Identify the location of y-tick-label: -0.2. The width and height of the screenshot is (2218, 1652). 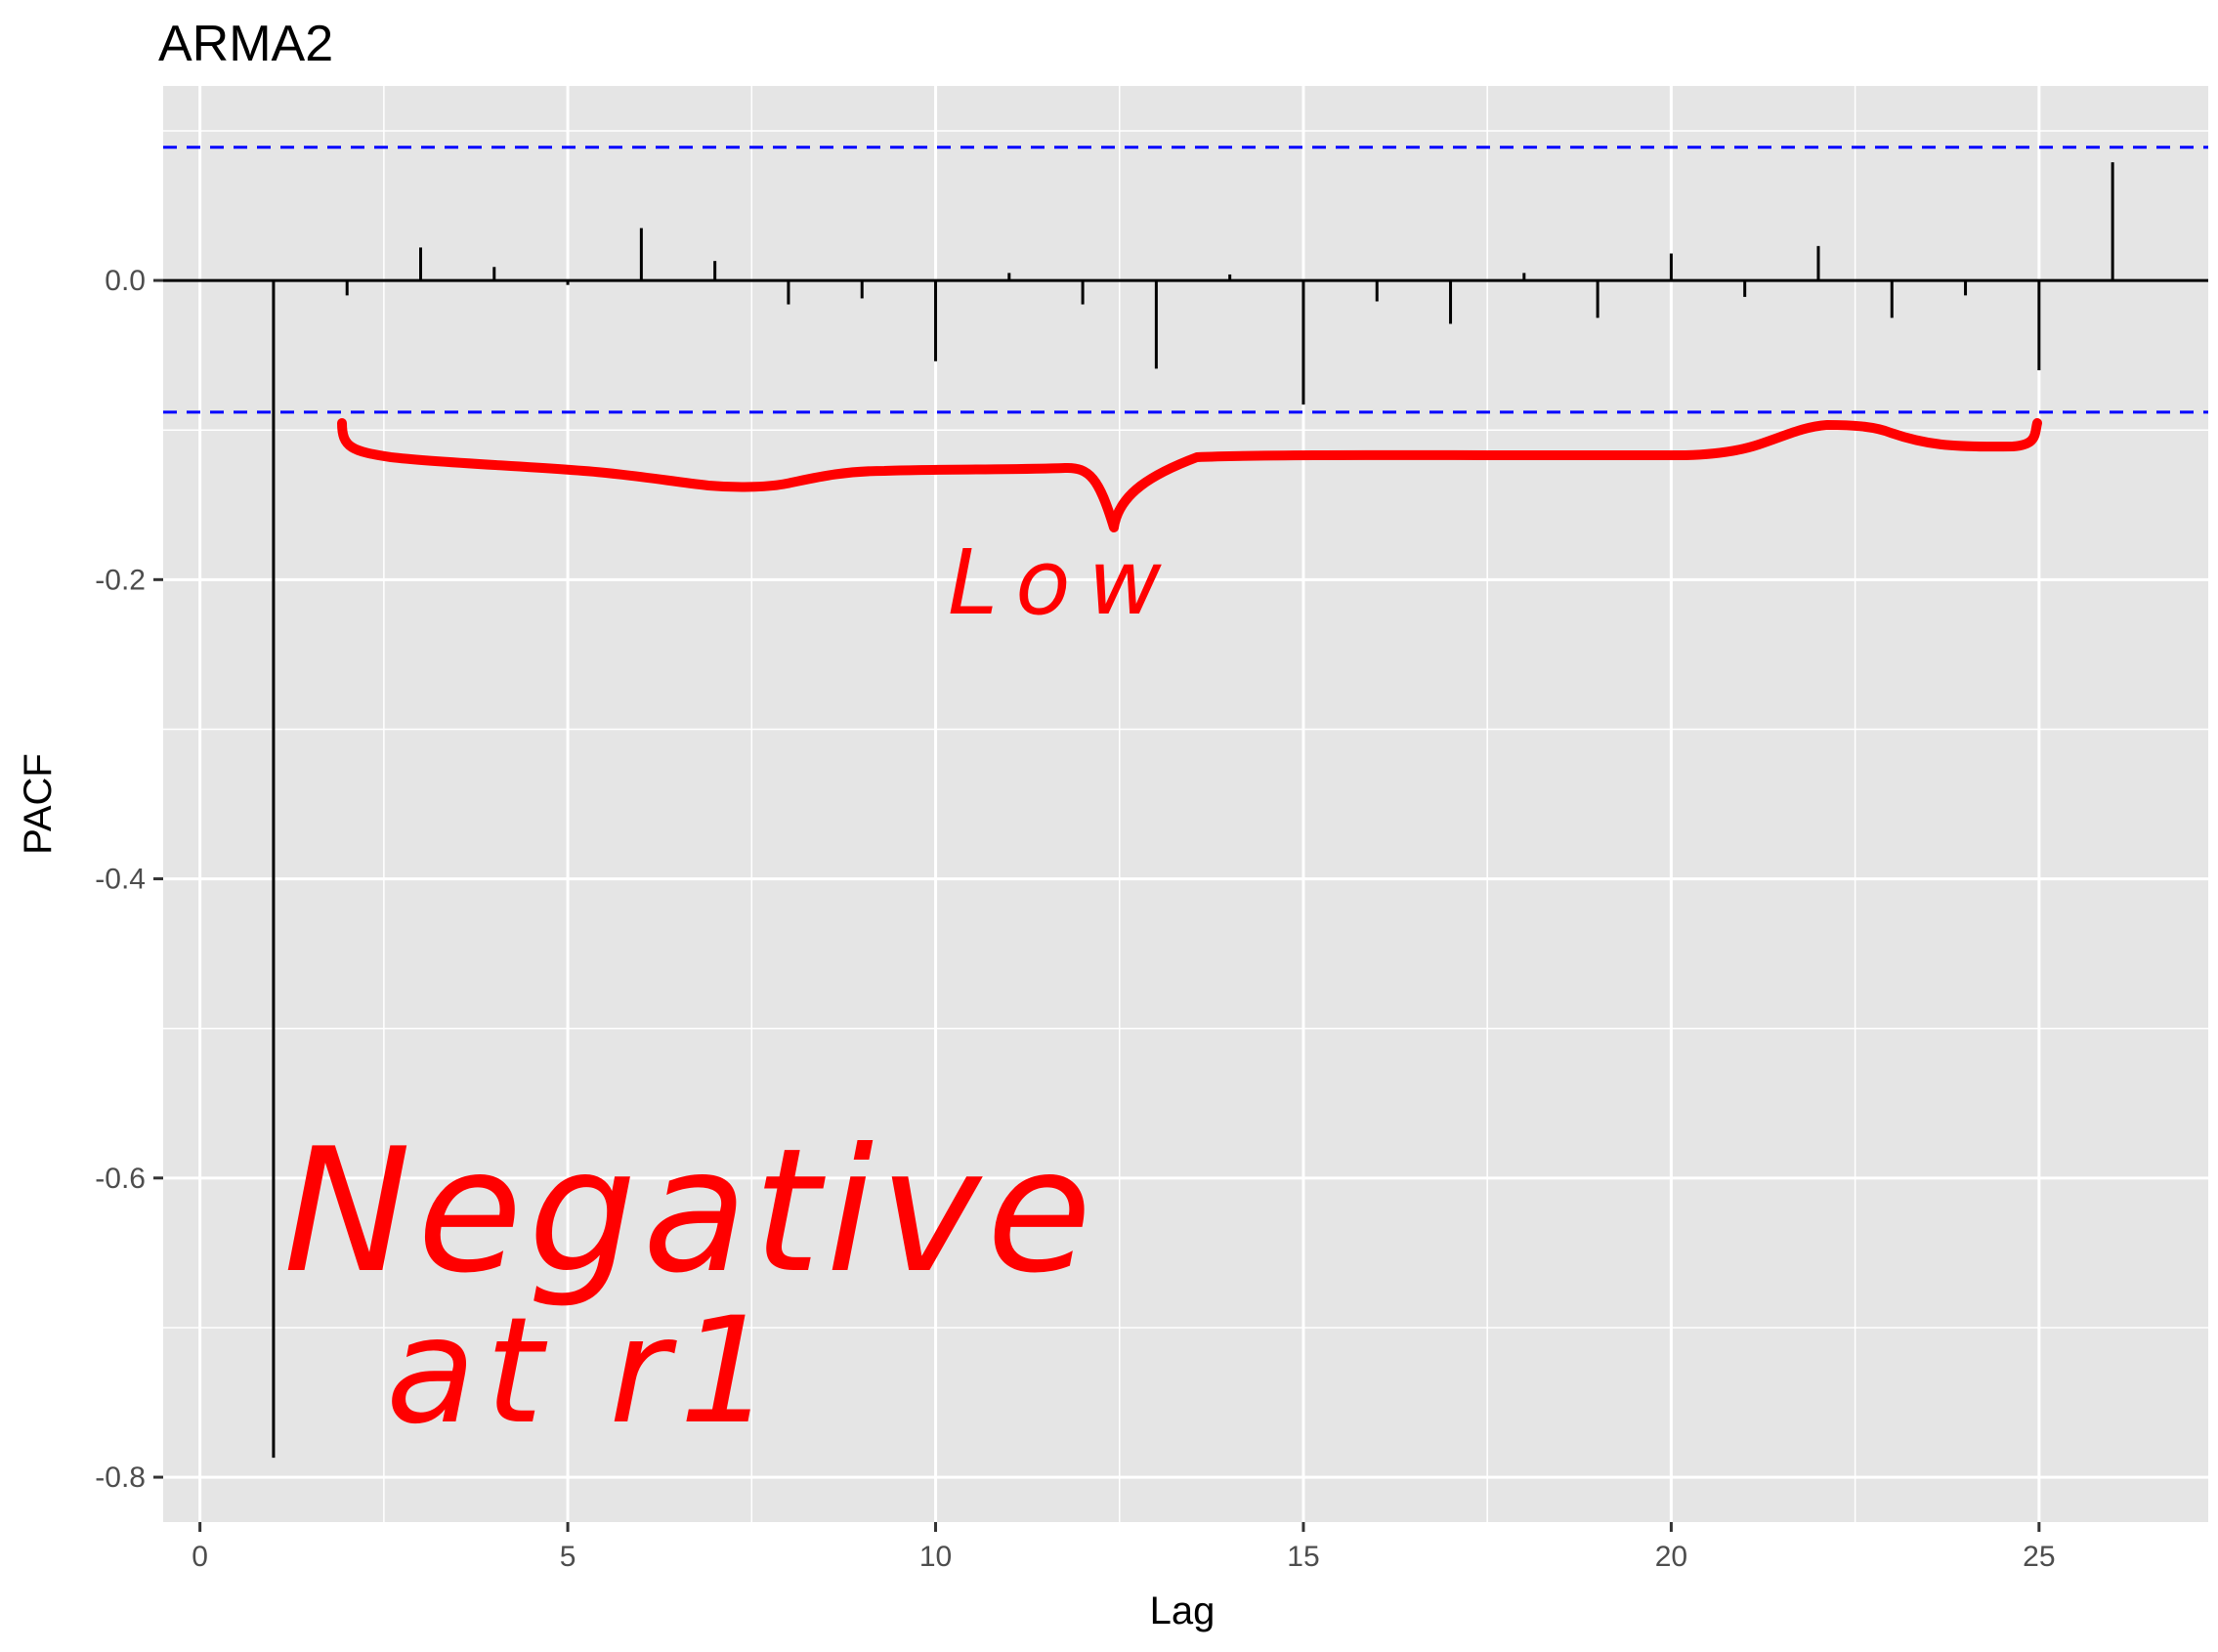
(120, 580).